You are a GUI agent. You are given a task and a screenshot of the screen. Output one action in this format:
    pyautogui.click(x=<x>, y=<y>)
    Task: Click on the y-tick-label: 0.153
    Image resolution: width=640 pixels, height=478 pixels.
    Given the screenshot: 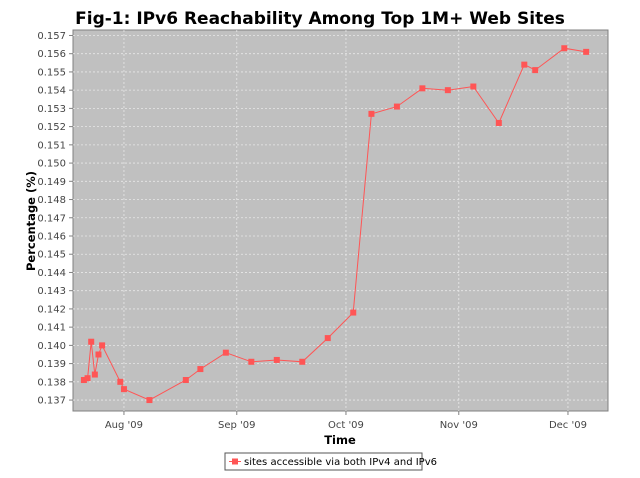 What is the action you would take?
    pyautogui.click(x=51, y=109)
    